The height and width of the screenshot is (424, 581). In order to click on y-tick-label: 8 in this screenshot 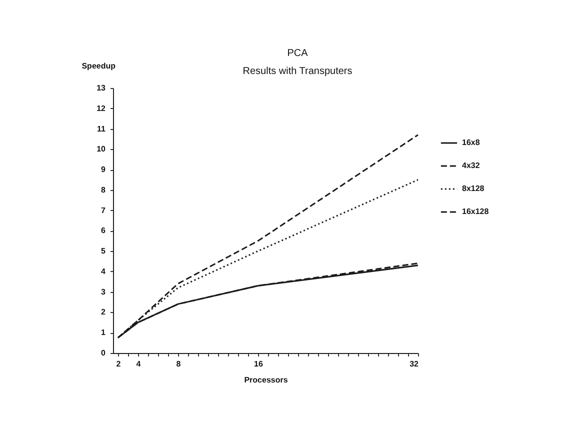, I will do `click(103, 189)`.